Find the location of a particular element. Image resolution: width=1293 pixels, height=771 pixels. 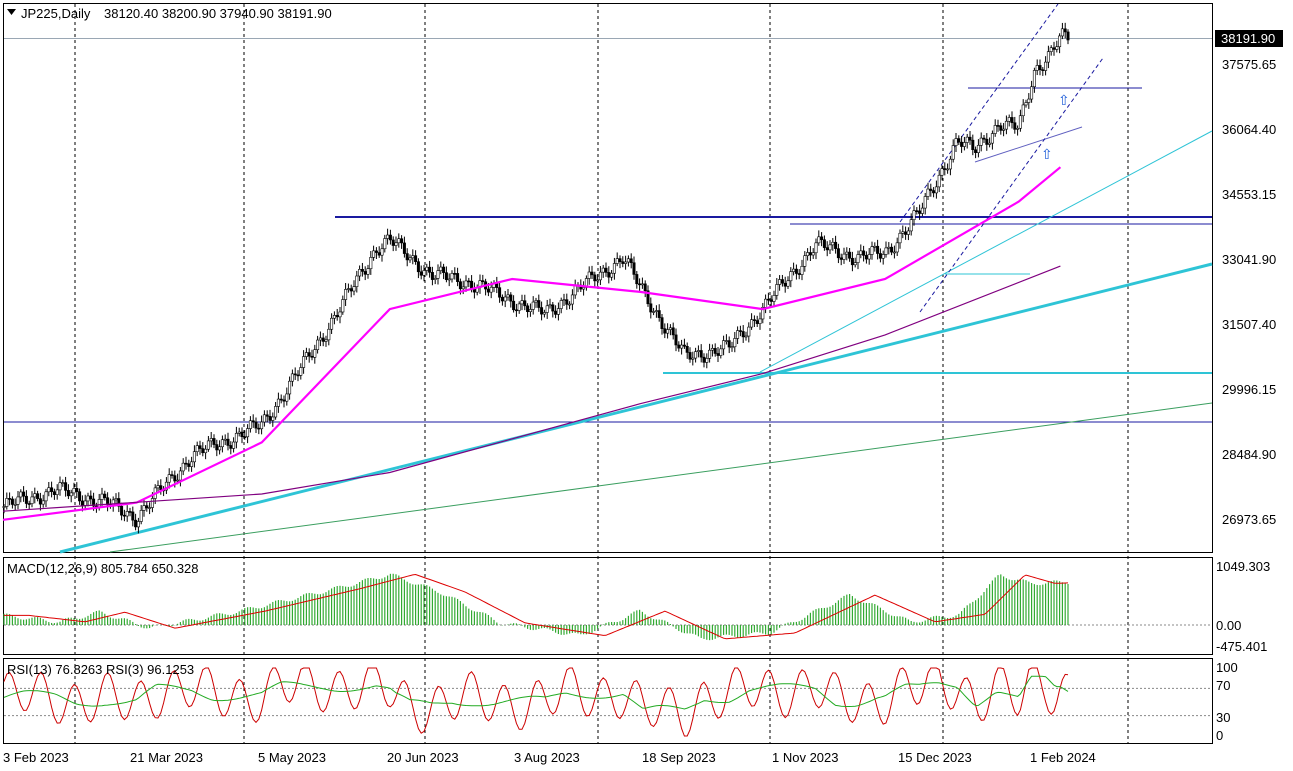

up-arrow-icon: ⇧ is located at coordinates (1064, 100).